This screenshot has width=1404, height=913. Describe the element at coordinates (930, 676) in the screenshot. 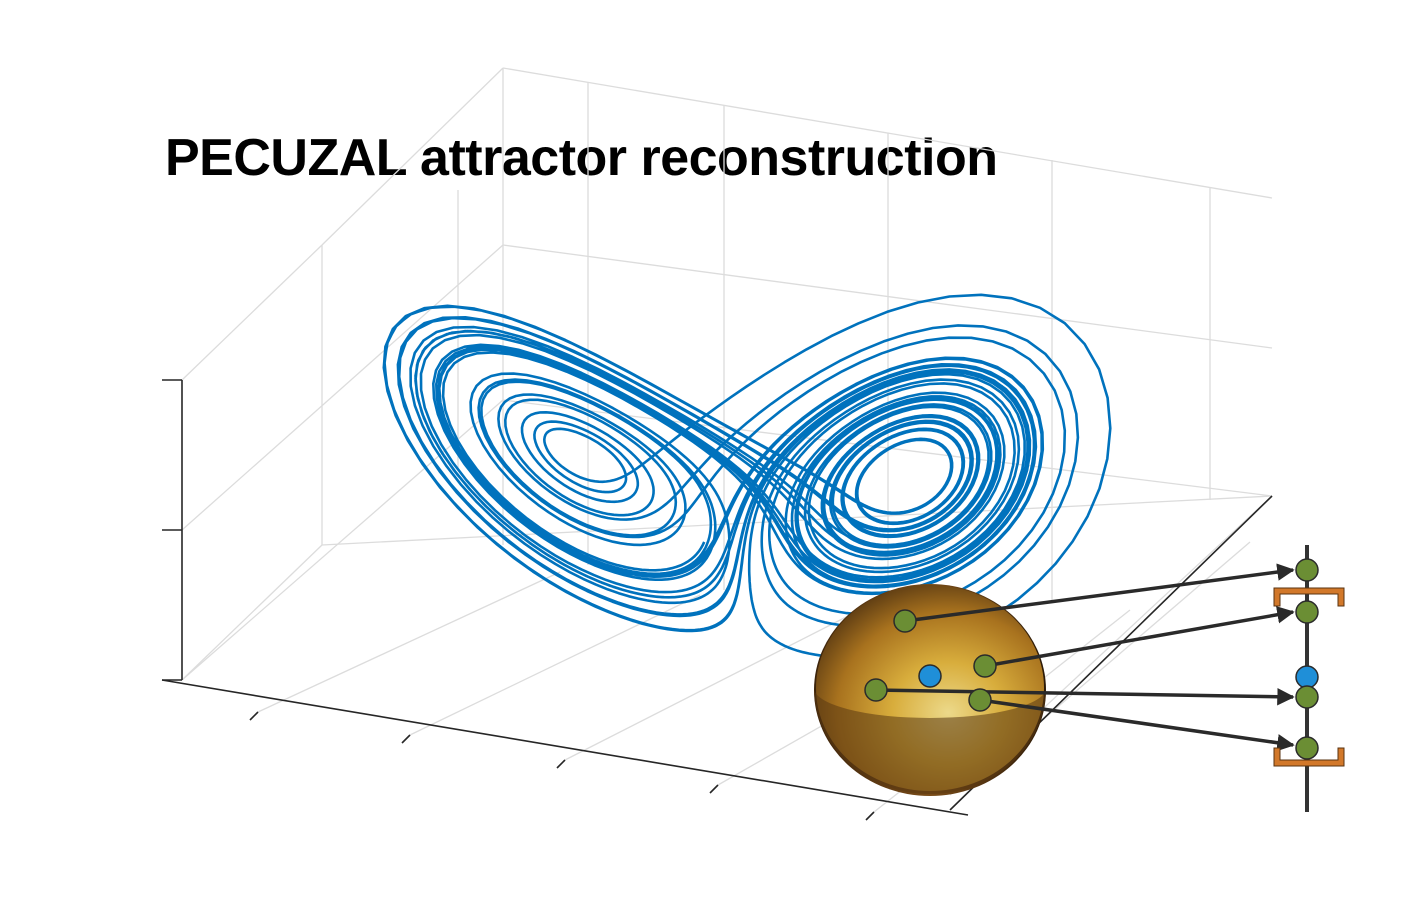

I see `reference-point` at that location.